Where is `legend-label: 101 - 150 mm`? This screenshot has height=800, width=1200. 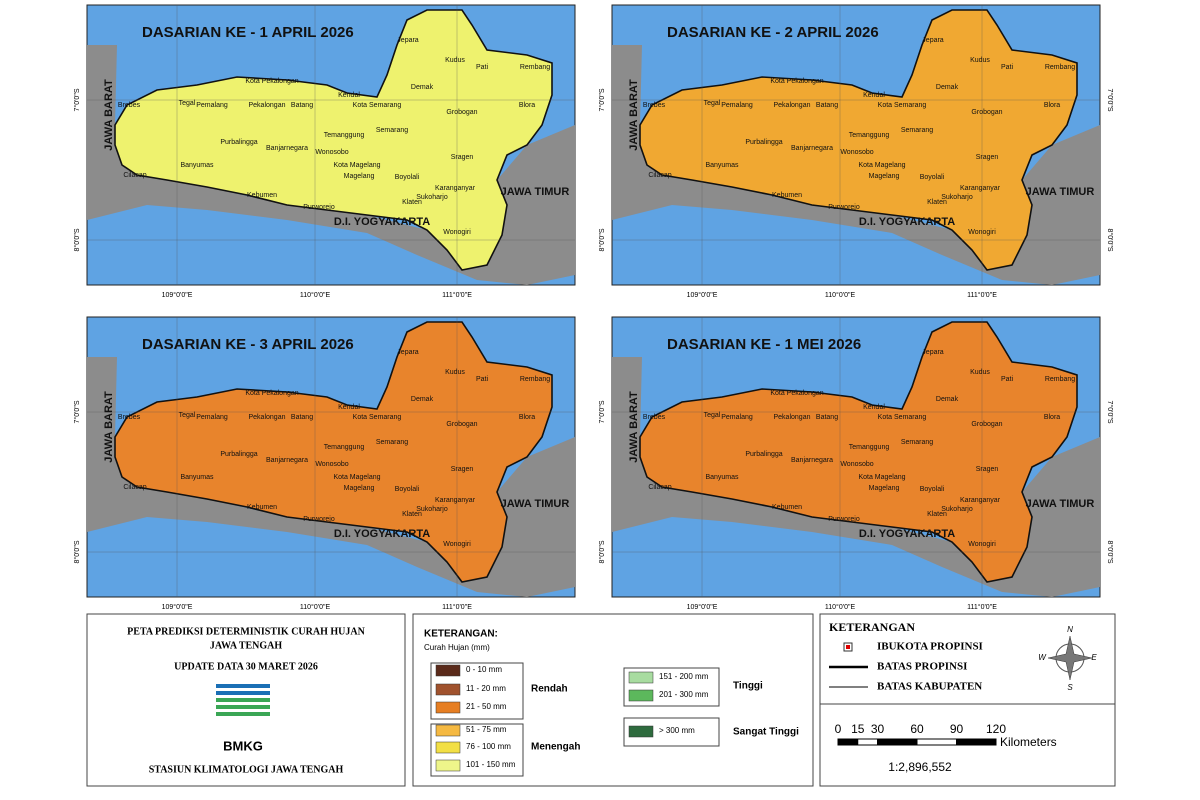 legend-label: 101 - 150 mm is located at coordinates (491, 764).